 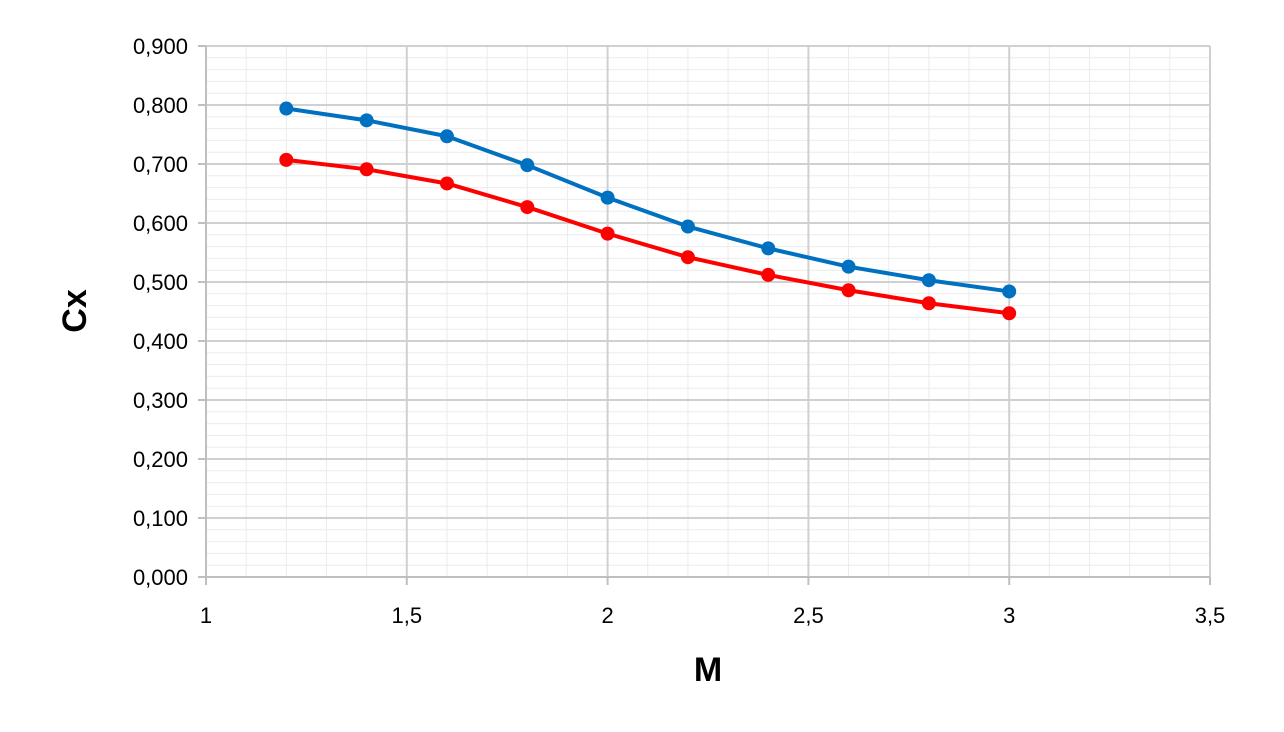 I want to click on x-tick-label: 1, so click(x=206, y=615).